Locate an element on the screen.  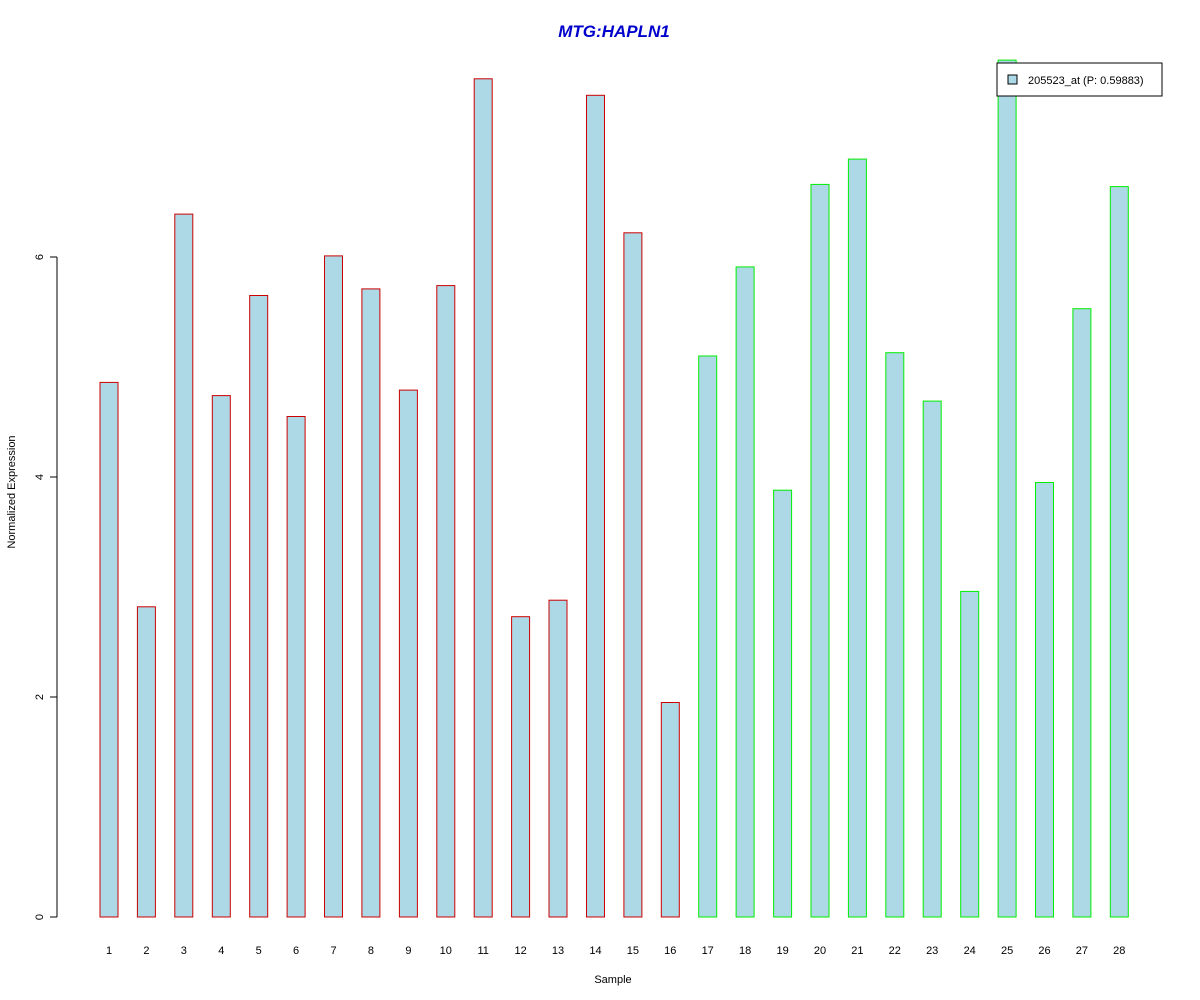
x-tick-label: 6 is located at coordinates (296, 951).